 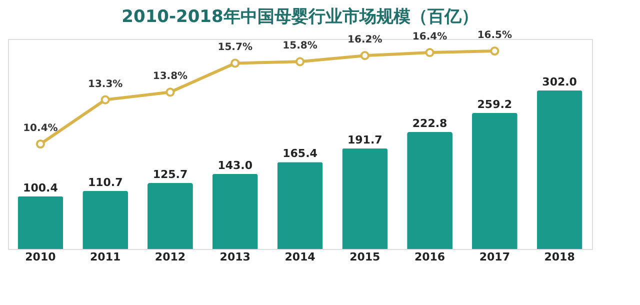 I want to click on x-tick-label: 2017, so click(x=494, y=257).